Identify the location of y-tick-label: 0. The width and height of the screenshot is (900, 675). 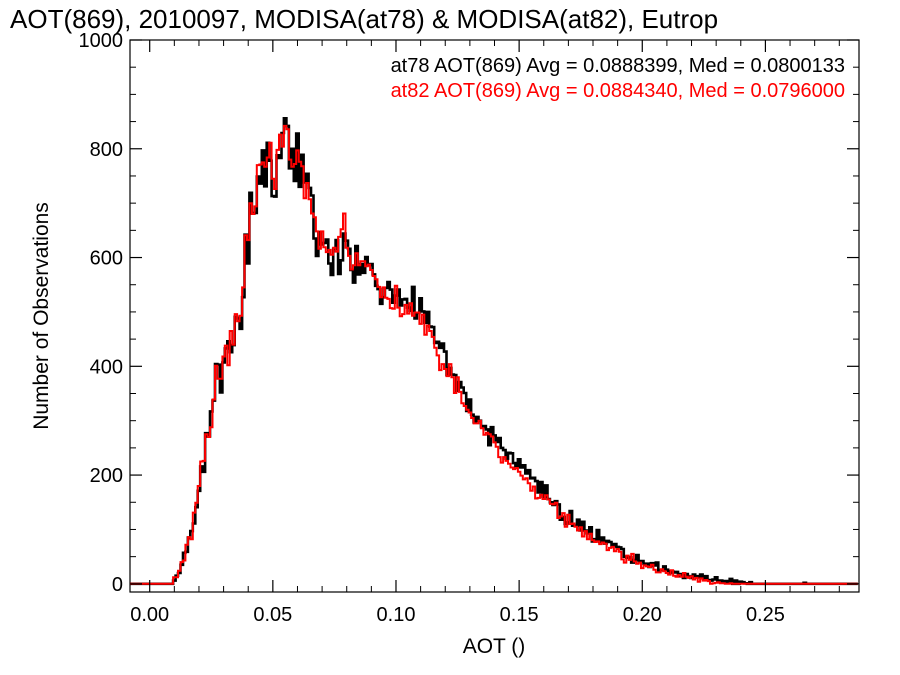
(117, 585).